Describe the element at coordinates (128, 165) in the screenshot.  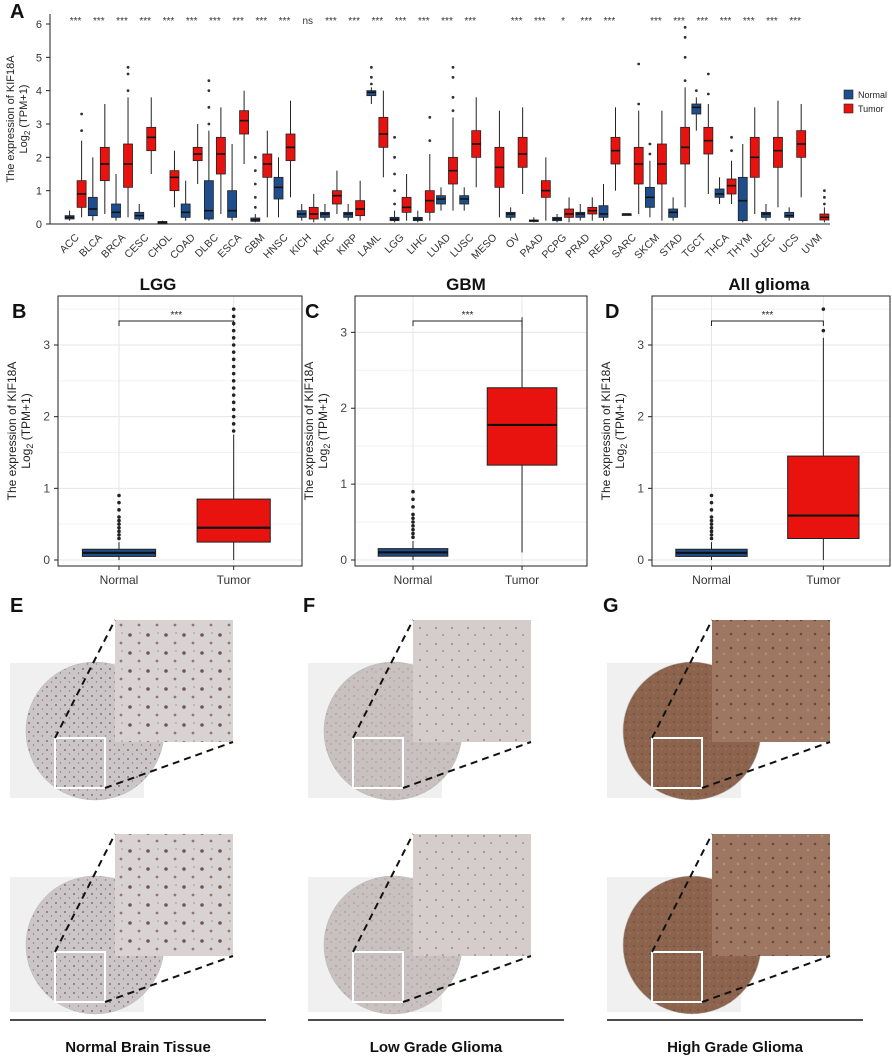
I see `a-tumor-brca-box` at that location.